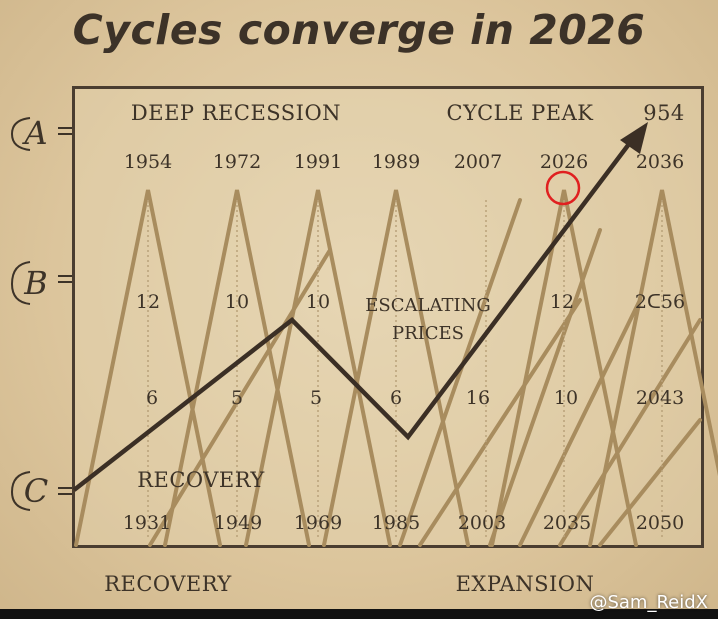 The width and height of the screenshot is (718, 619). What do you see at coordinates (564, 162) in the screenshot?
I see `top-year: 2026` at bounding box center [564, 162].